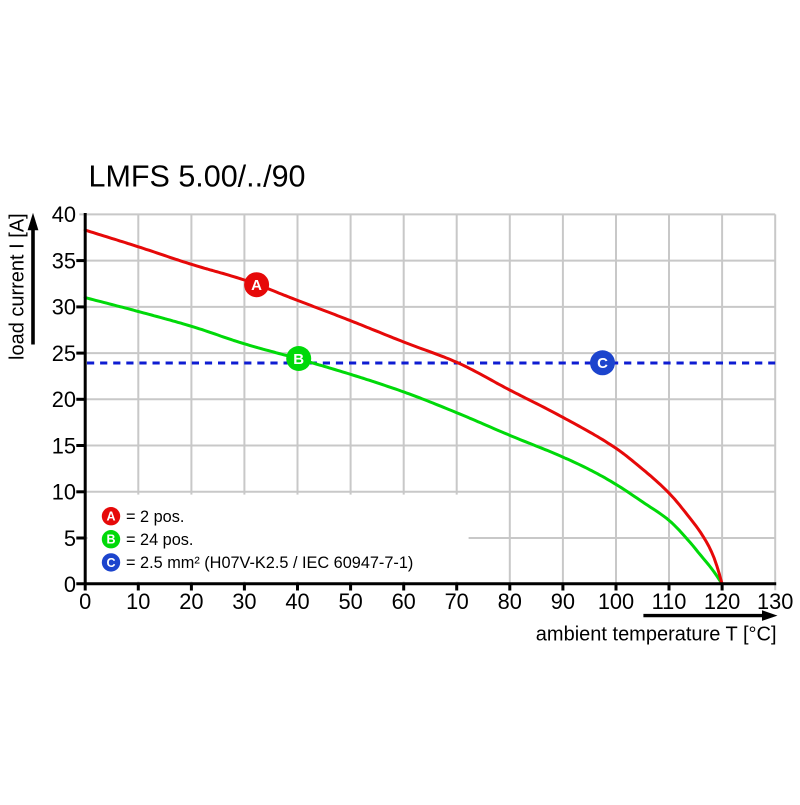 This screenshot has height=805, width=800. Describe the element at coordinates (18, 286) in the screenshot. I see `svg-text: load current I [A]` at that location.